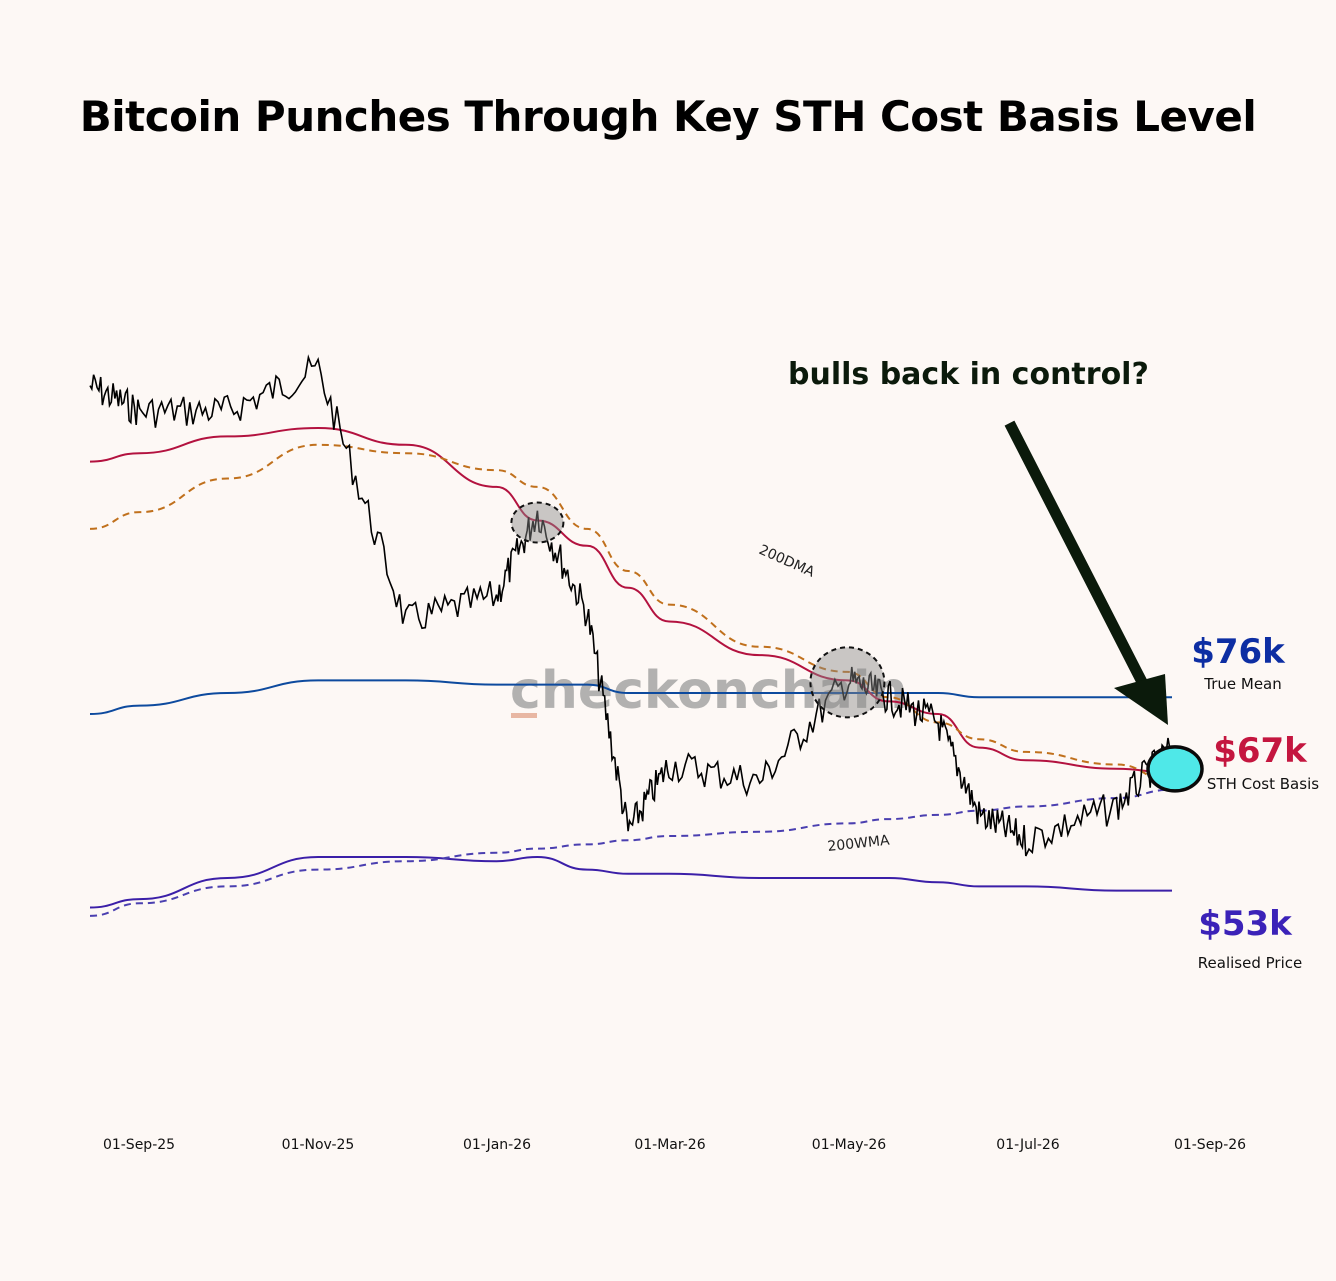 Image resolution: width=1336 pixels, height=1281 pixels. What do you see at coordinates (847, 682) in the screenshot?
I see `marker-rejection-may` at bounding box center [847, 682].